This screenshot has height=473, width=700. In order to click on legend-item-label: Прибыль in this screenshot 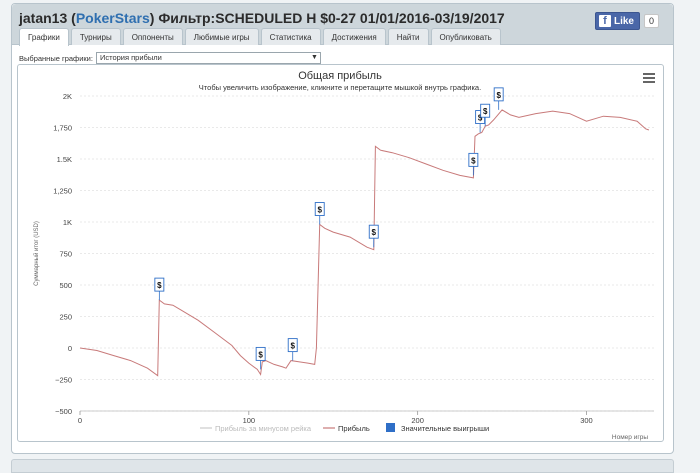, I will do `click(354, 428)`.